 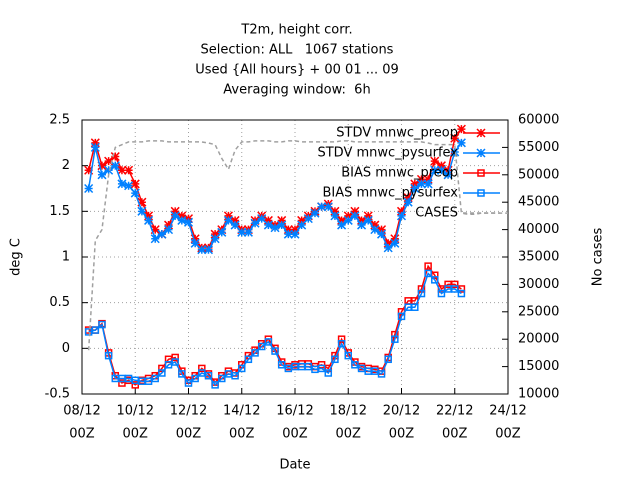 I want to click on y-axis-label: deg C, so click(x=16, y=257).